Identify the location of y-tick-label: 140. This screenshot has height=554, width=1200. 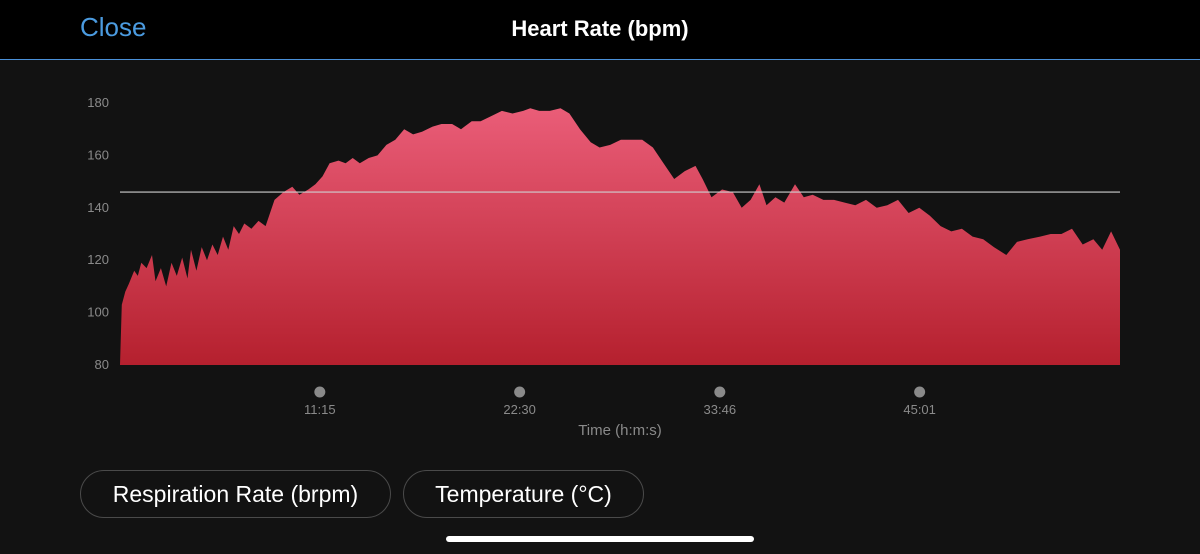
(98, 207).